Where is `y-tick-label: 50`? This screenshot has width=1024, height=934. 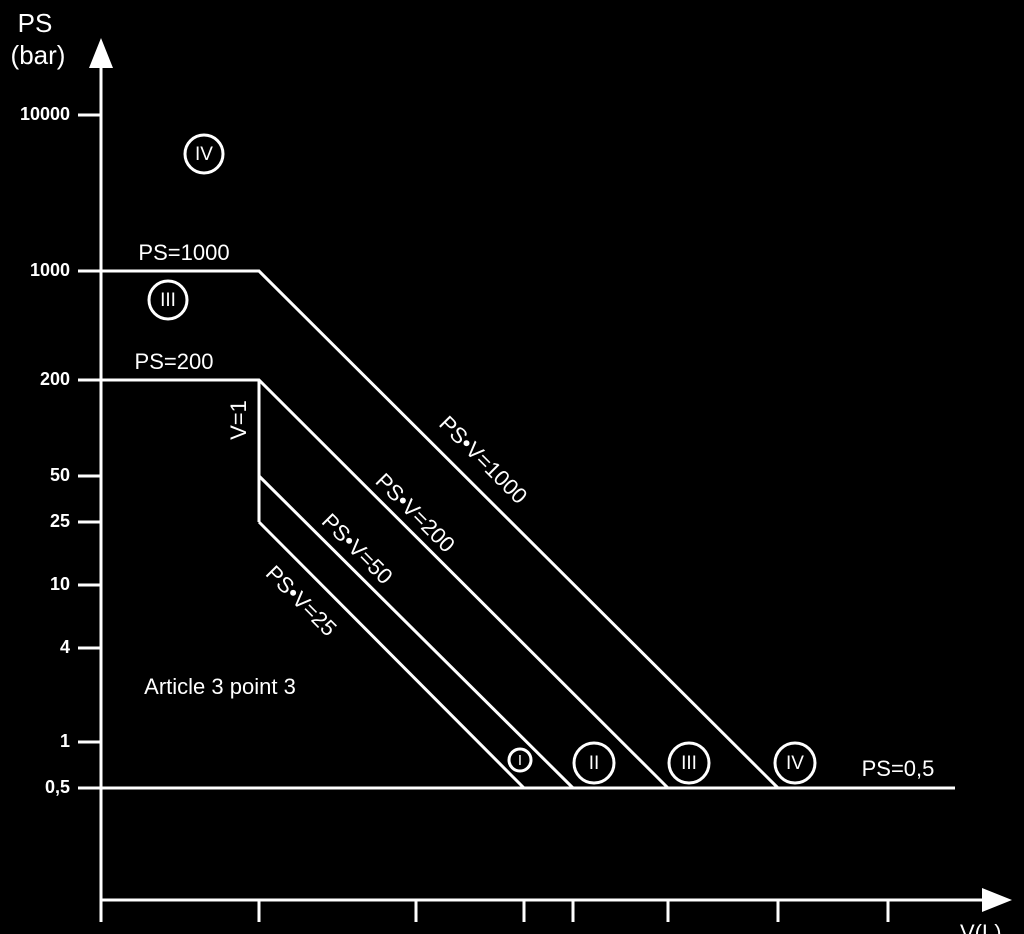
y-tick-label: 50 is located at coordinates (60, 475).